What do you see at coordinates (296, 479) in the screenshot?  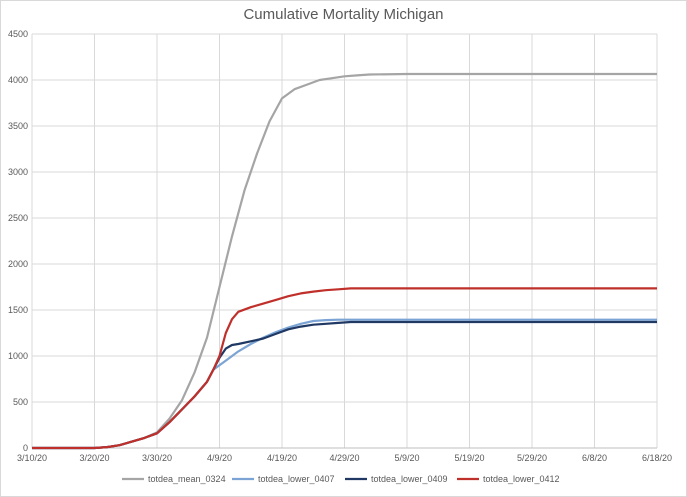 I see `legend-label: totdea_lower_0407` at bounding box center [296, 479].